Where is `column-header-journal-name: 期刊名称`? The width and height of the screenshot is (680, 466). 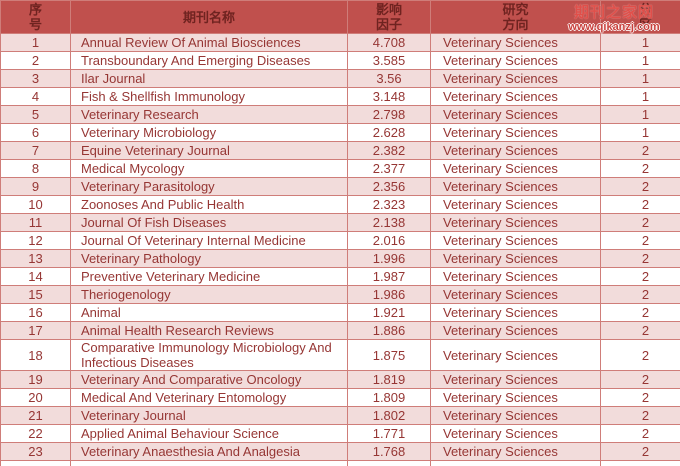 column-header-journal-name: 期刊名称 is located at coordinates (209, 17).